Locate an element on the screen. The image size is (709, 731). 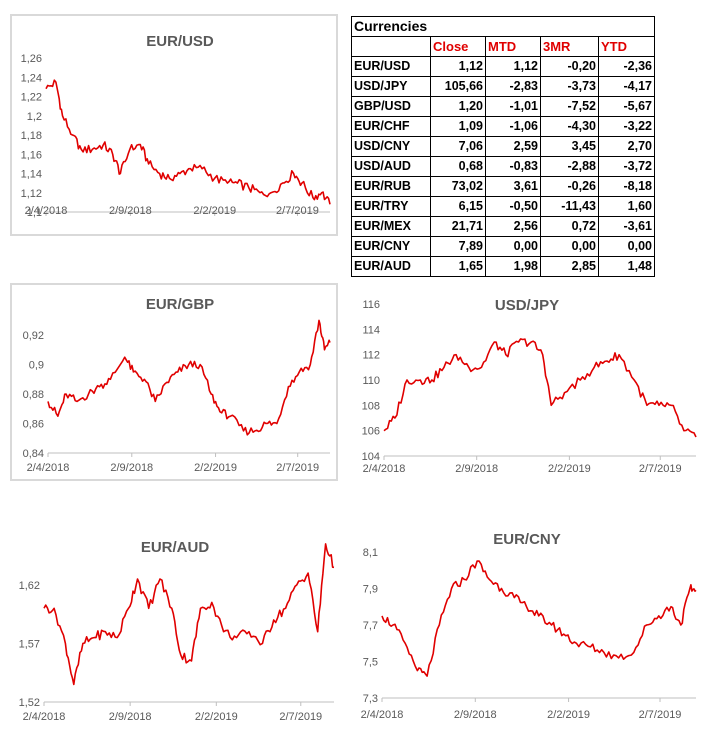
currency-pair-name: EUR/CHF is located at coordinates (391, 126).